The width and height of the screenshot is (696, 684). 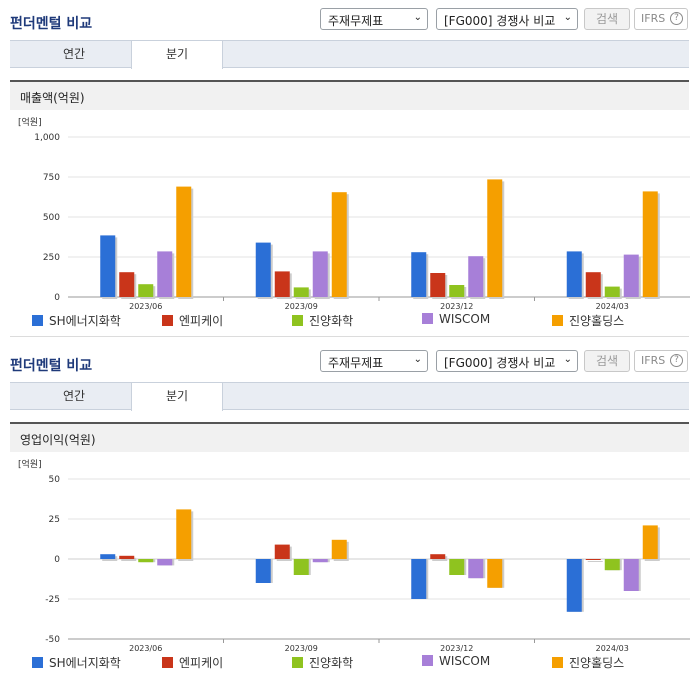 I want to click on y-unit-label: [억원], so click(x=30, y=122).